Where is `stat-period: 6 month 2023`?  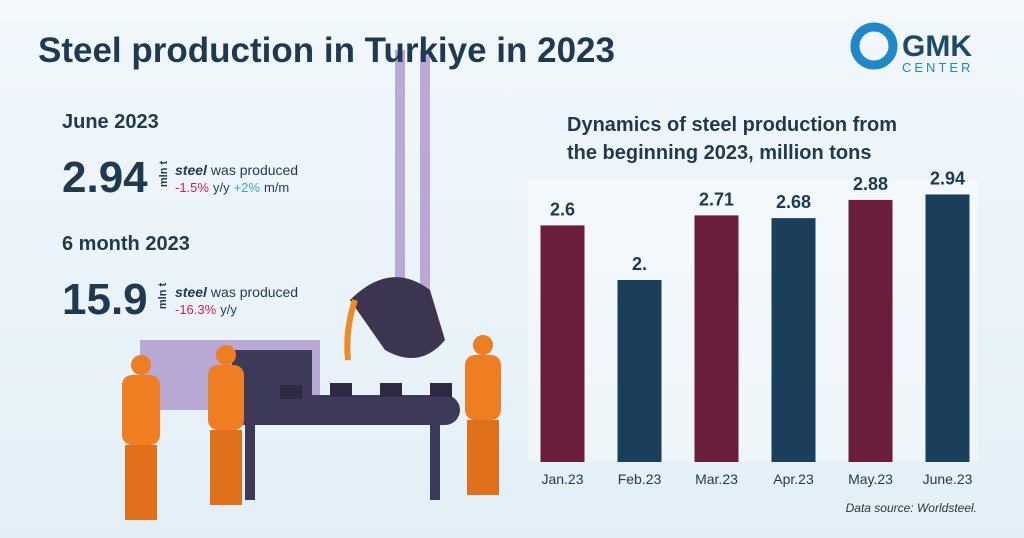 stat-period: 6 month 2023 is located at coordinates (126, 244).